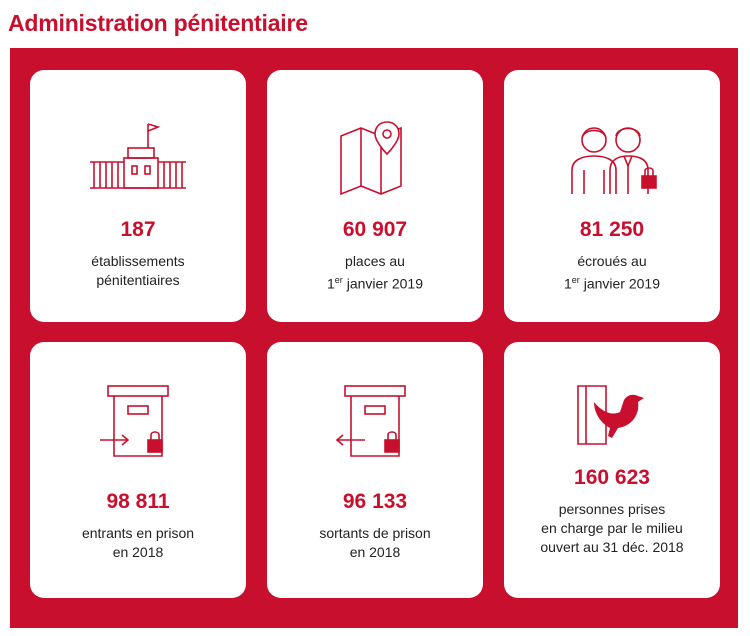 The height and width of the screenshot is (636, 750). What do you see at coordinates (612, 229) in the screenshot?
I see `stat-value: 81 250` at bounding box center [612, 229].